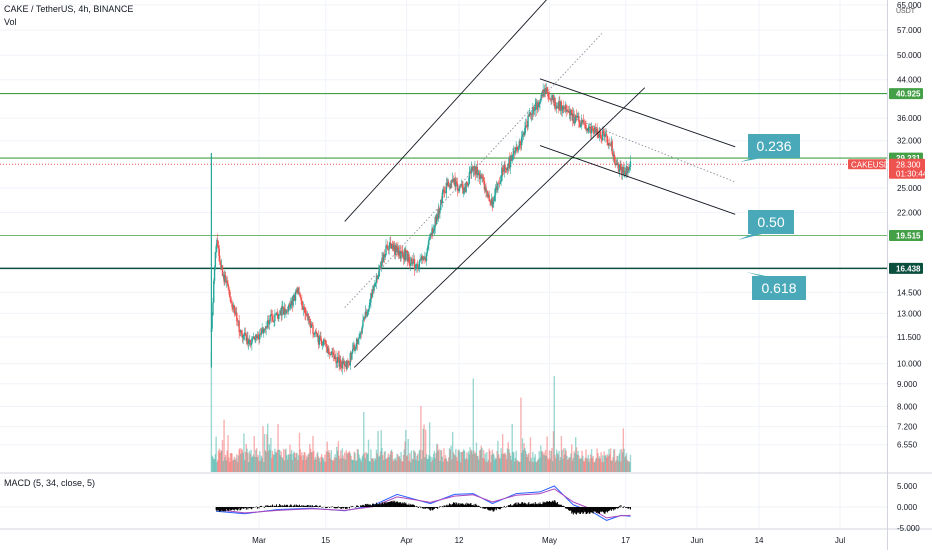 This screenshot has width=932, height=555. What do you see at coordinates (69, 9) in the screenshot?
I see `symbol-title: CAKE / TetherUS, 4h, BINANCE` at bounding box center [69, 9].